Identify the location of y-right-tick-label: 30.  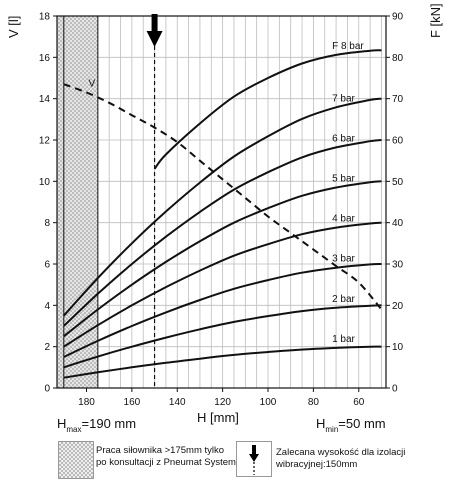
(398, 265).